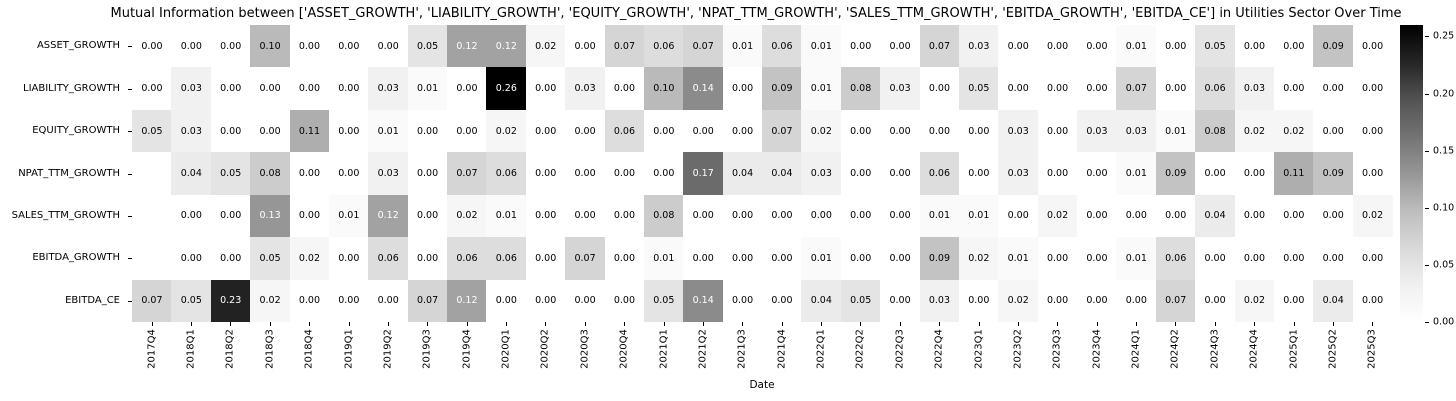 The image size is (1456, 401). I want to click on x-tick-label: 2020Q4, so click(624, 349).